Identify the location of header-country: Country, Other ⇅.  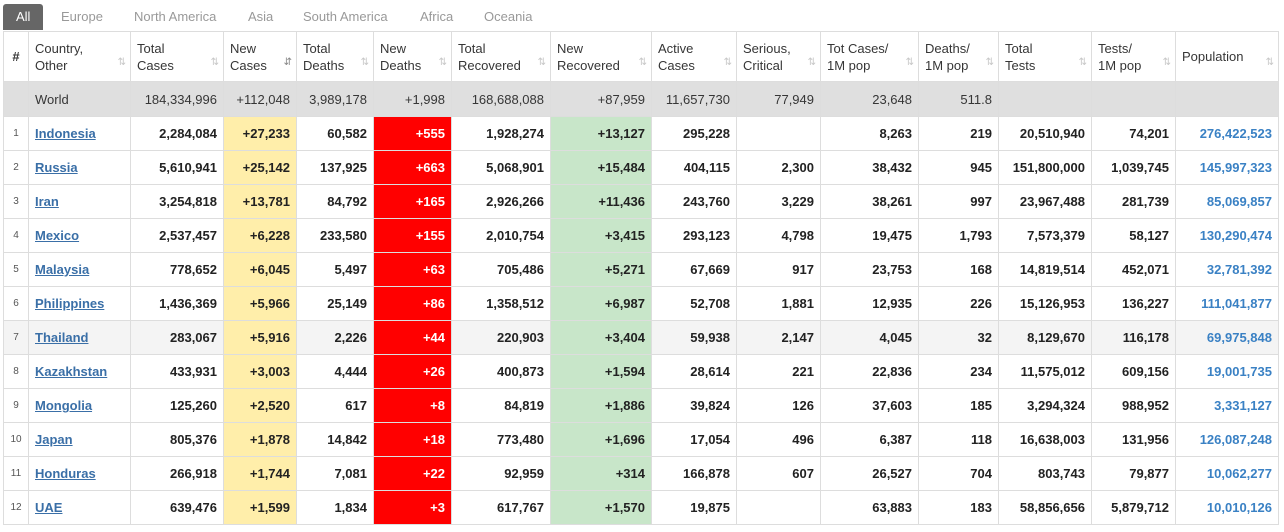
(79, 56).